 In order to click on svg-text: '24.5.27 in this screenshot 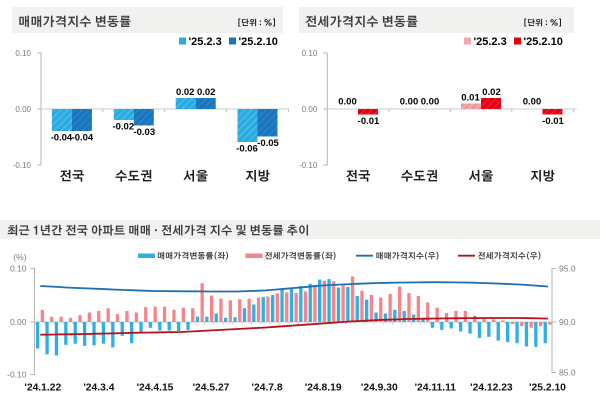, I will do `click(211, 388)`.